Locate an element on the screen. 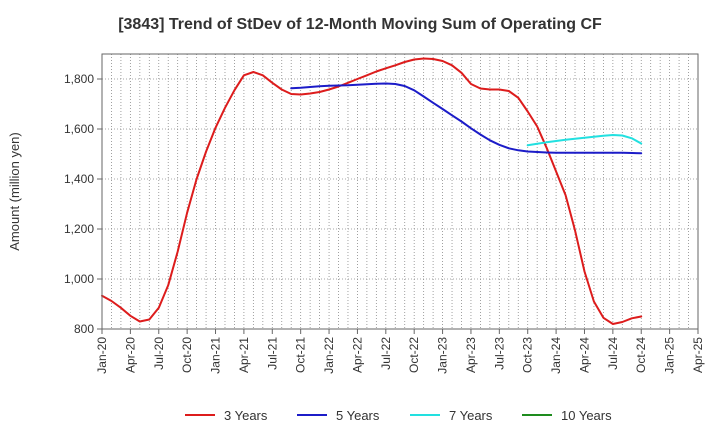 The width and height of the screenshot is (720, 440). x-tick-label: Jan-23 is located at coordinates (443, 355).